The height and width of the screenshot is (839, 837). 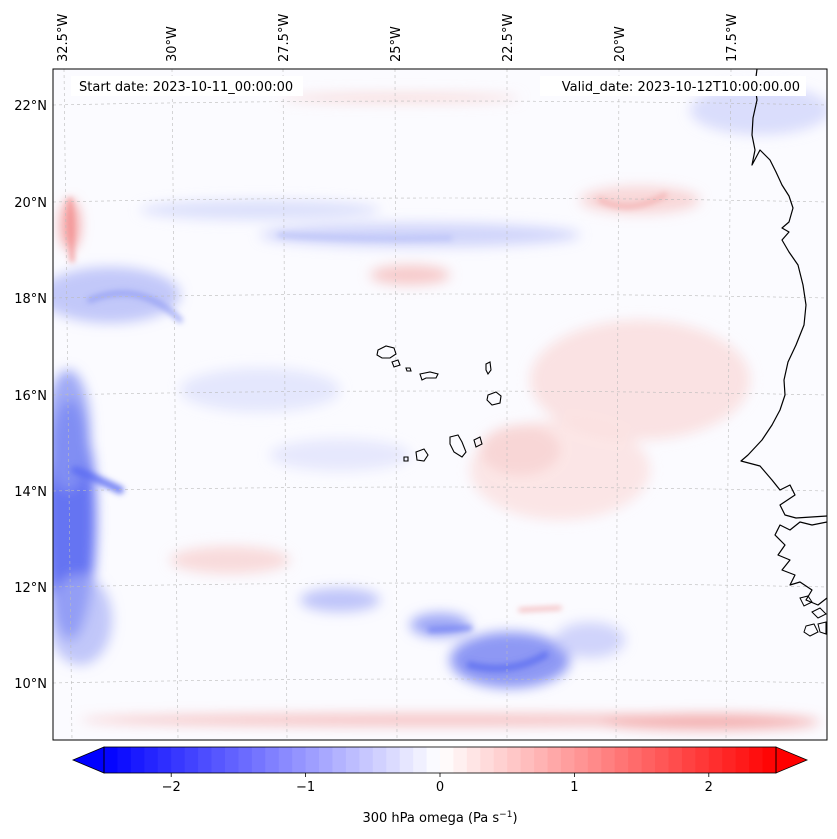 I want to click on omega-neg-north-band2, so click(x=260, y=210).